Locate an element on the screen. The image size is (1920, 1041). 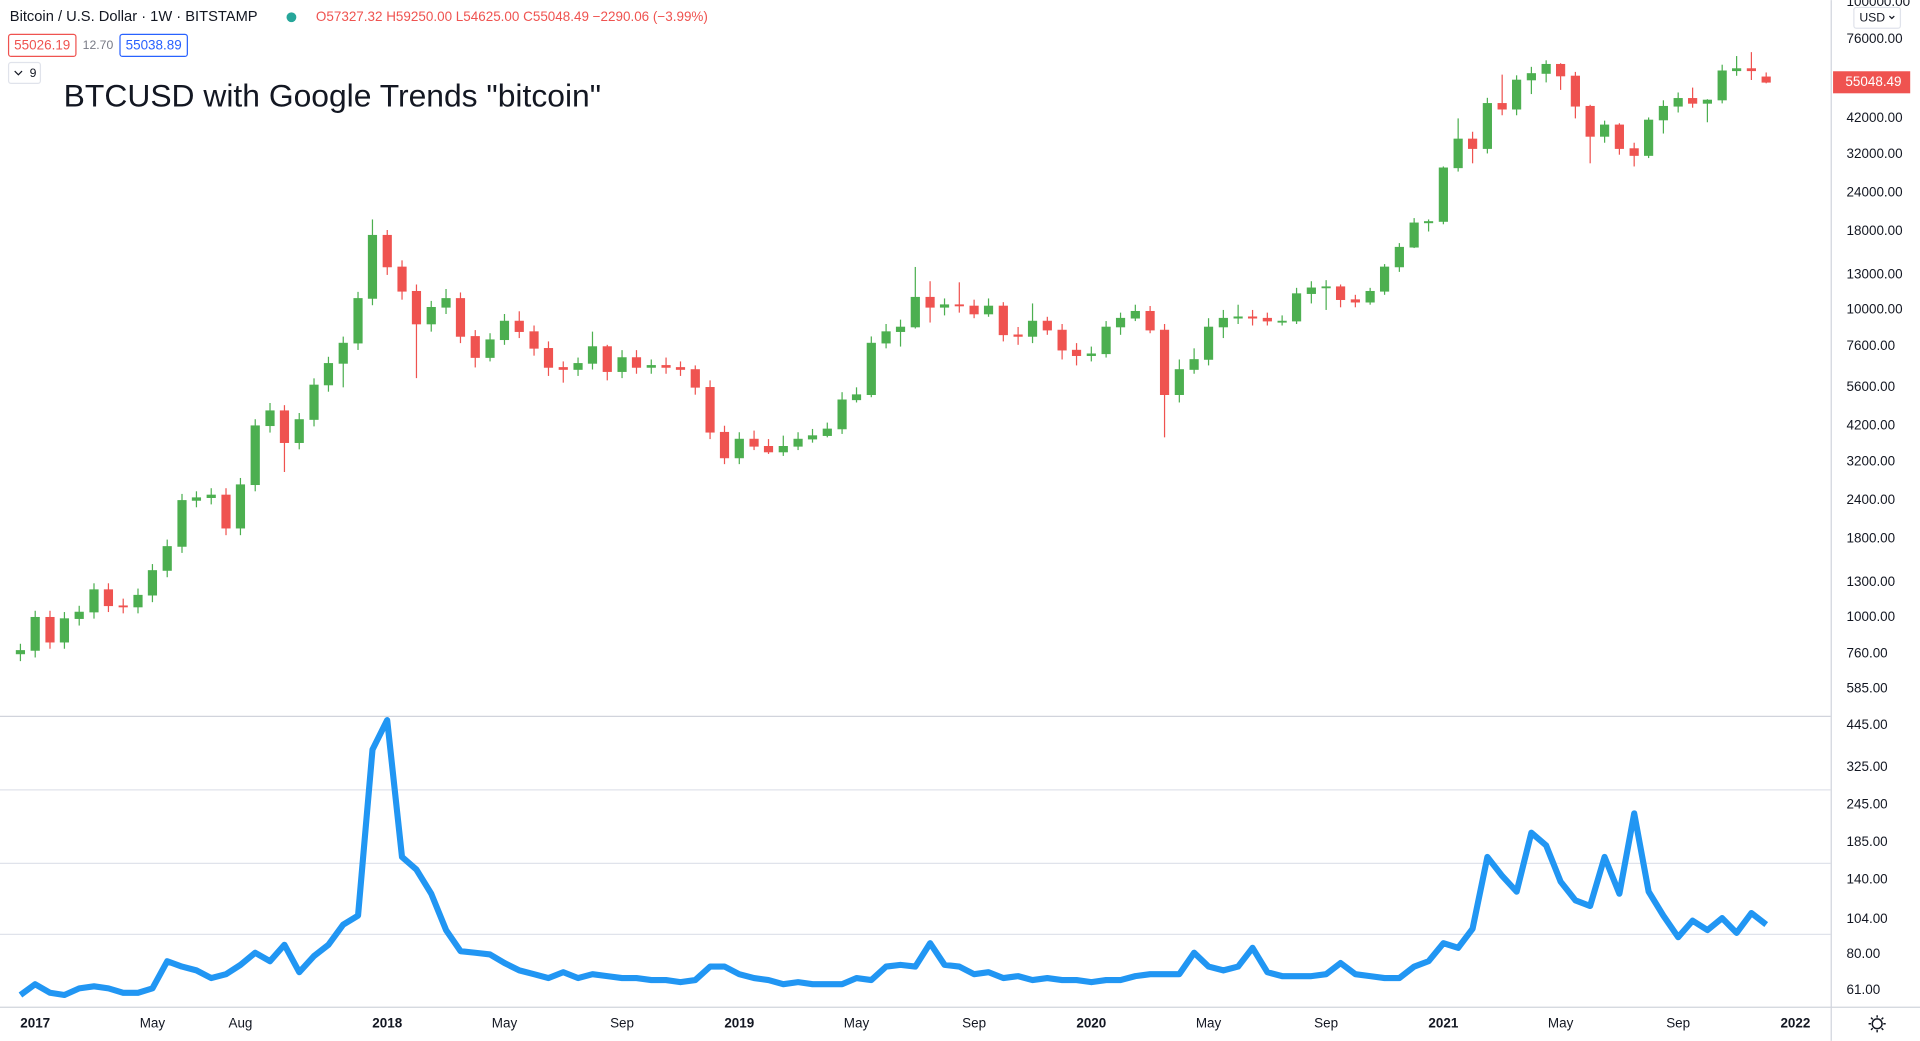
y-tick-label: 80.00 is located at coordinates (1864, 953).